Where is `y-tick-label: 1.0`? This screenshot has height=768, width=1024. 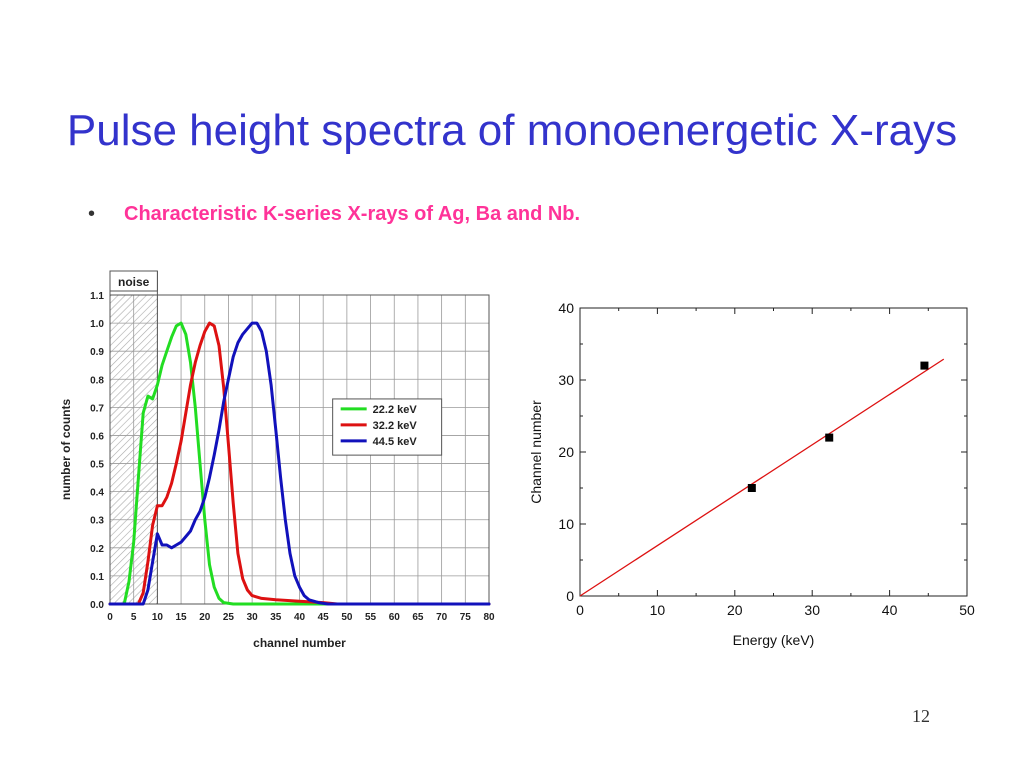 y-tick-label: 1.0 is located at coordinates (97, 324).